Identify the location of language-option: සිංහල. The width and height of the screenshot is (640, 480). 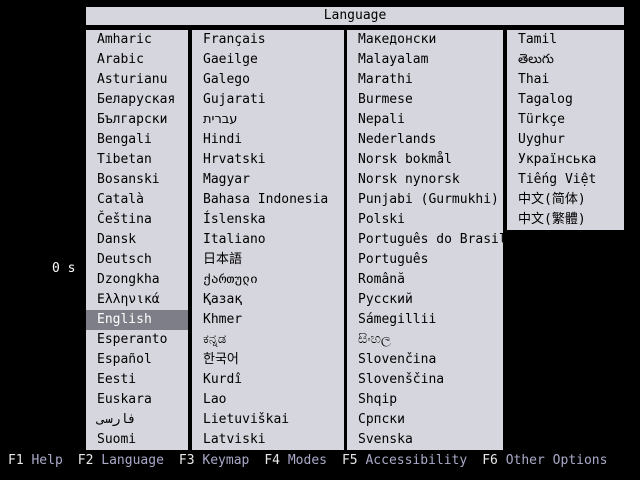
(374, 339).